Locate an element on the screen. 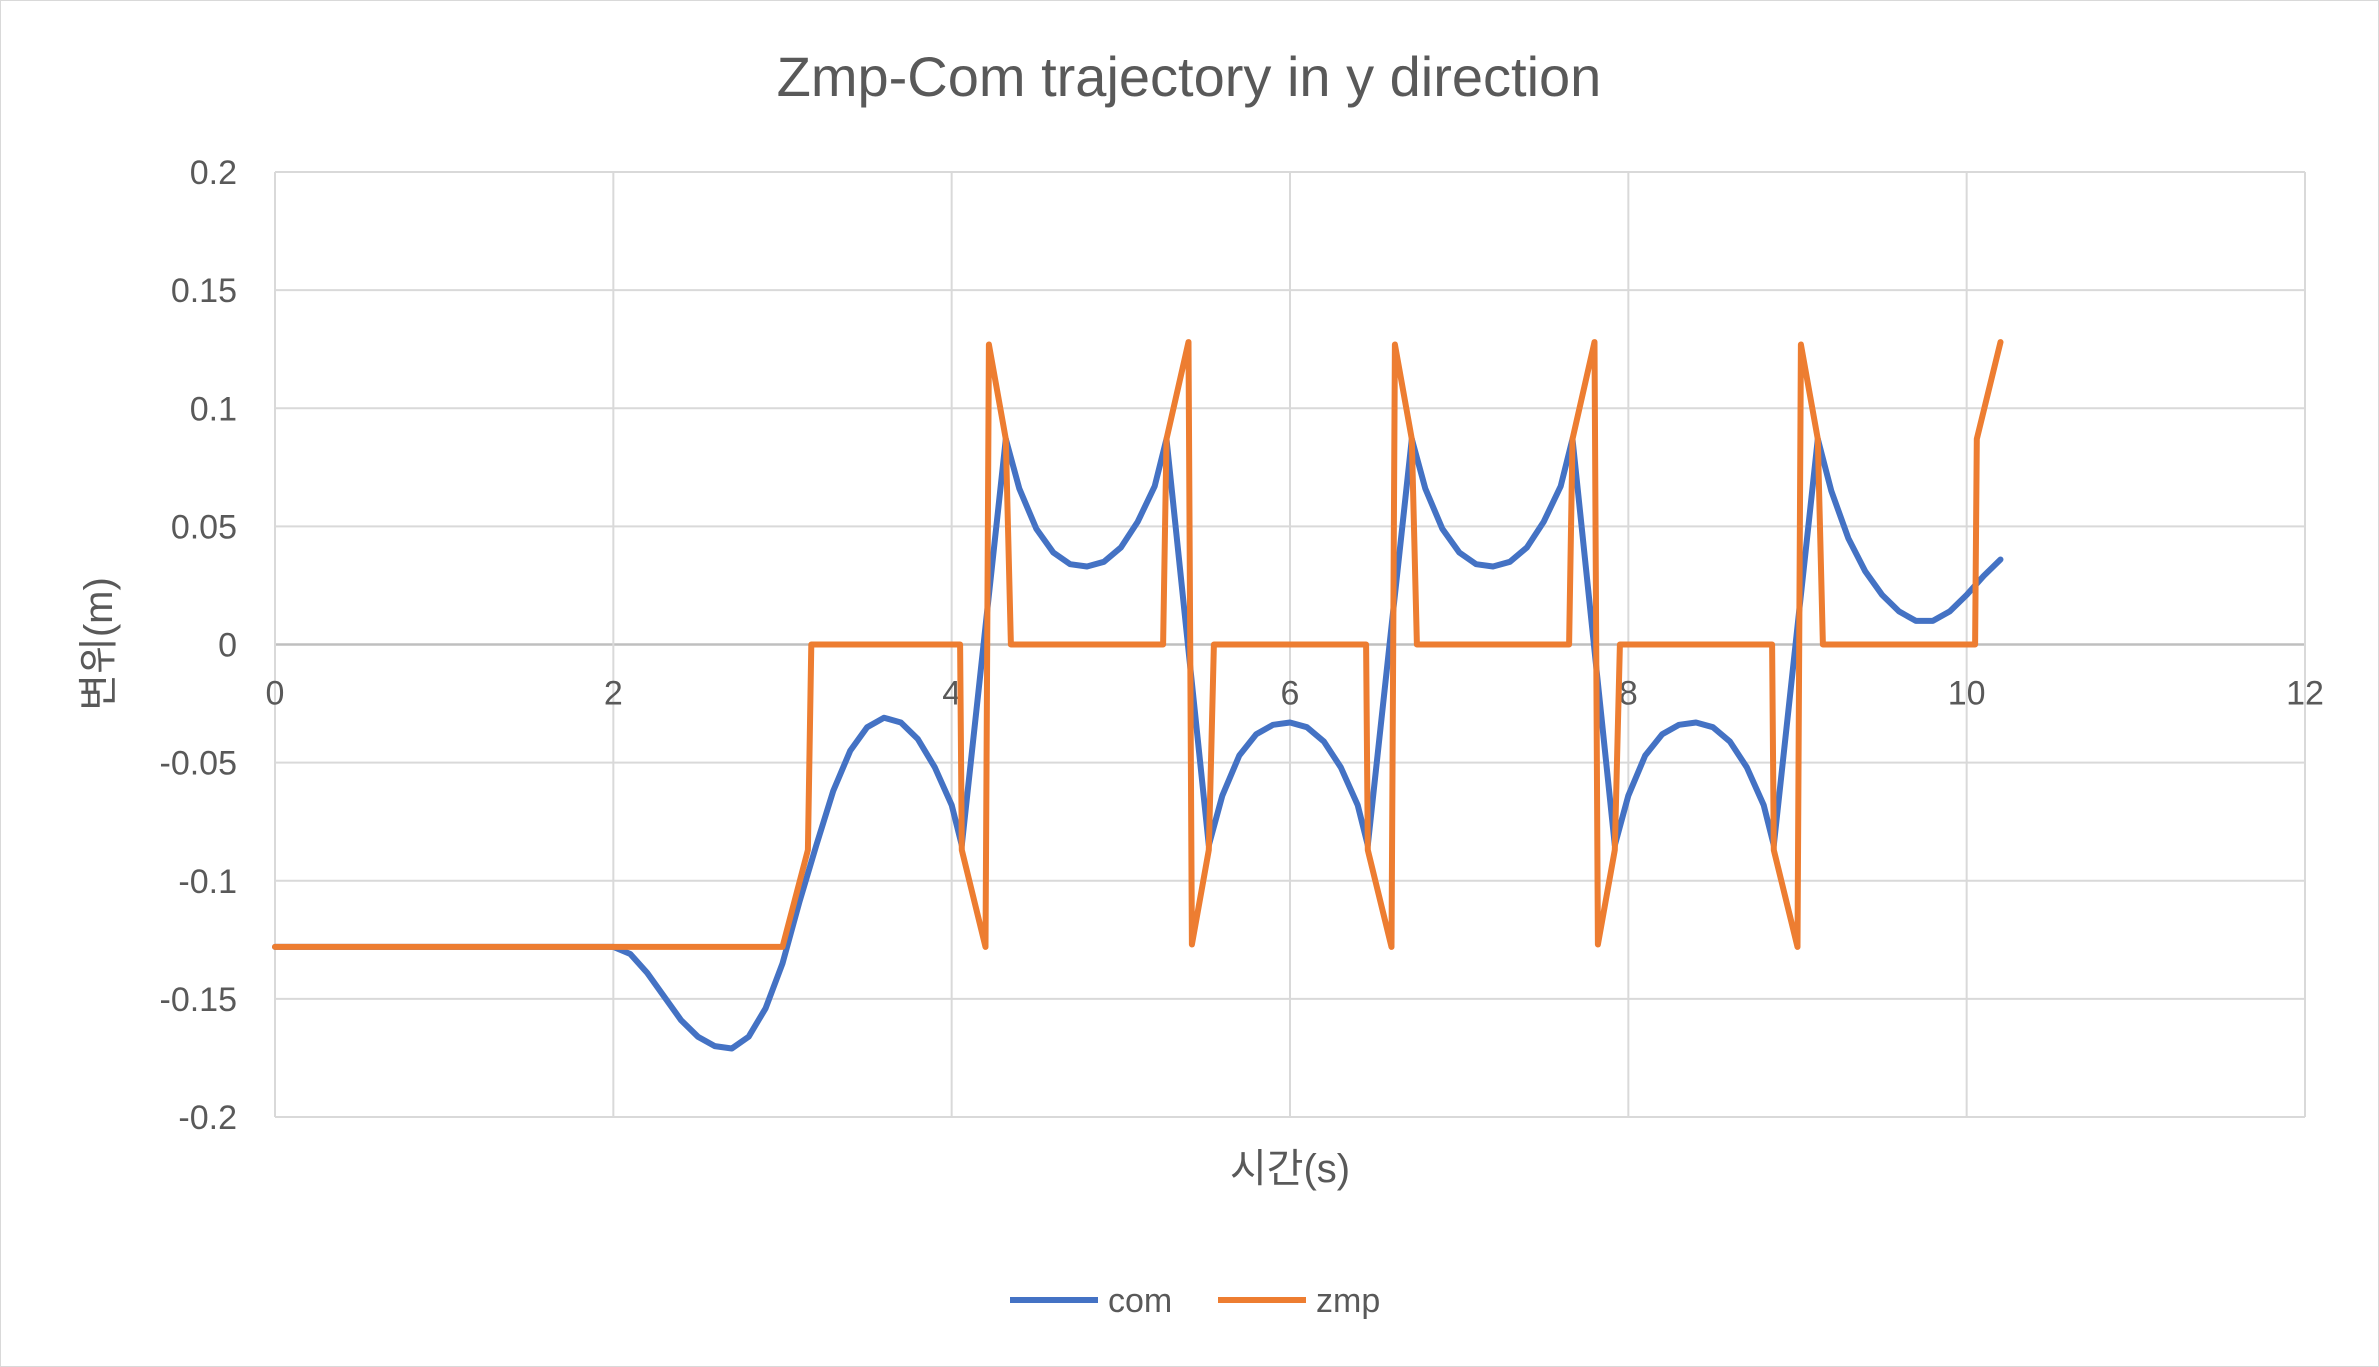 The width and height of the screenshot is (2379, 1367). x-tick-label: 12 is located at coordinates (2305, 694).